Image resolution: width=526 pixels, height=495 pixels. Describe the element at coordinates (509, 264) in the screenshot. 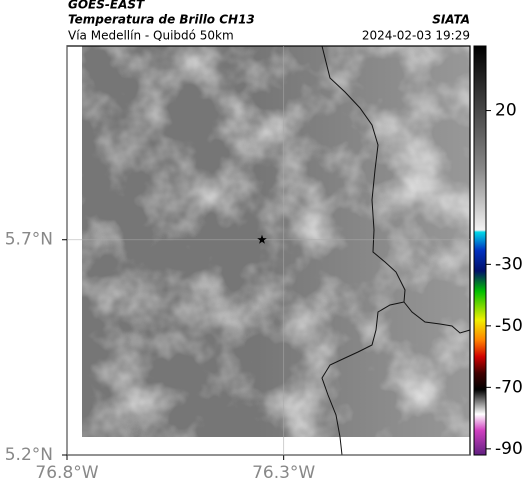

I see `colorbar-tick-label: -30` at that location.